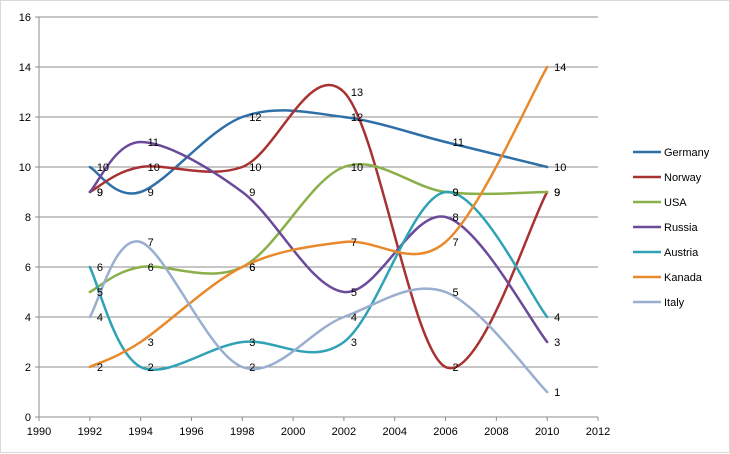 The image size is (730, 454). Describe the element at coordinates (151, 368) in the screenshot. I see `data-label-austria: 2` at that location.